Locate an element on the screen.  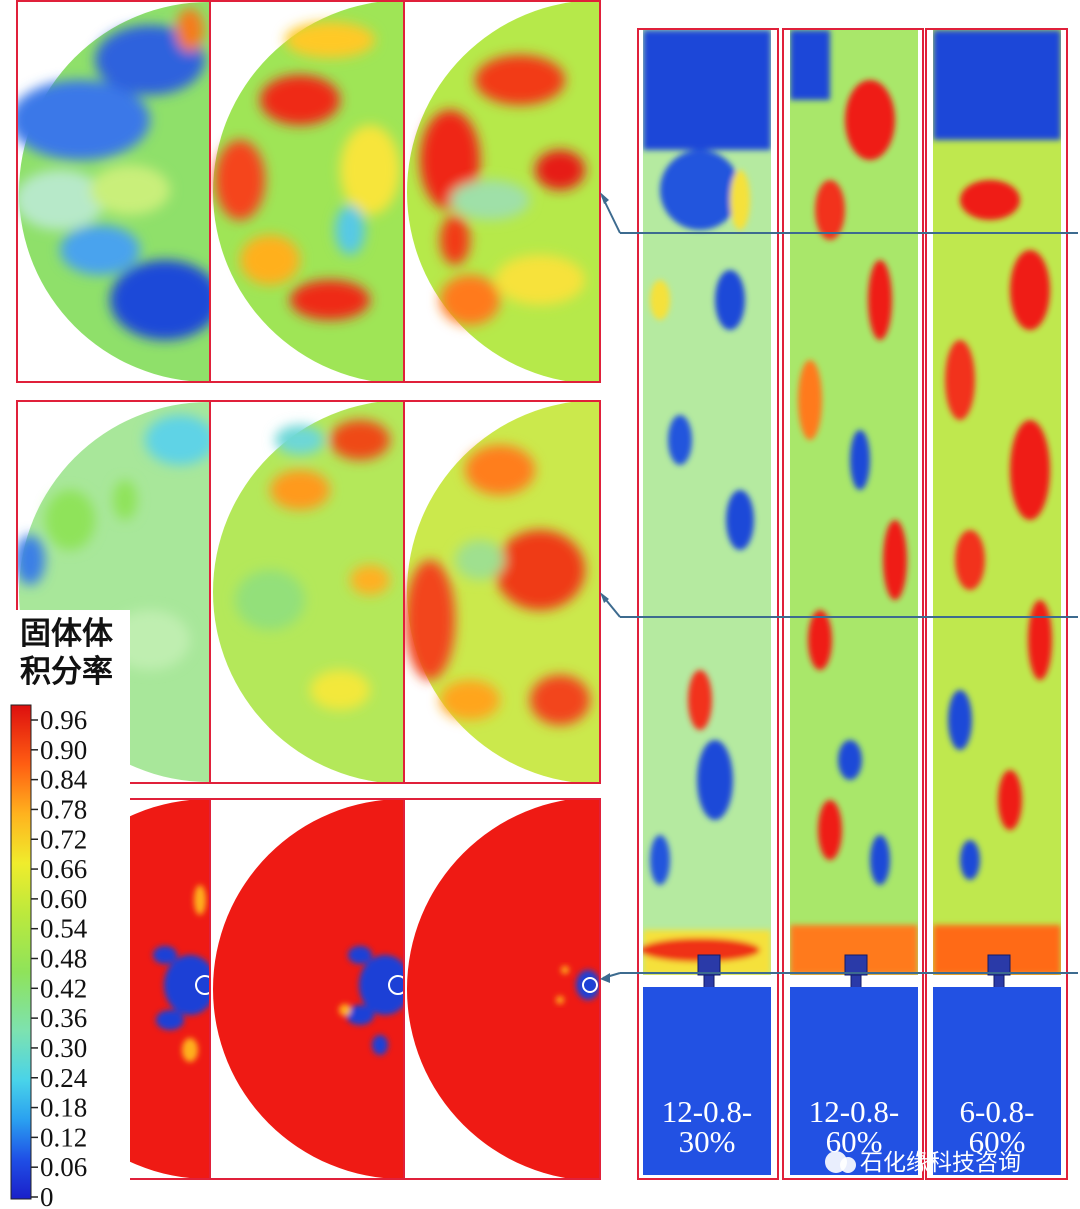
plenum-case2 is located at coordinates (854, 1081).